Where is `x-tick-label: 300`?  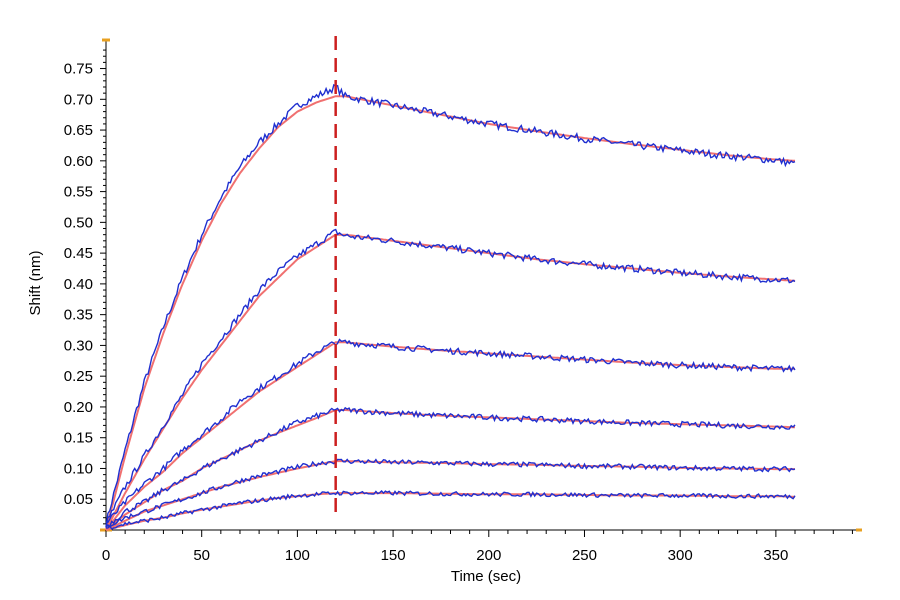
x-tick-label: 300 is located at coordinates (680, 555).